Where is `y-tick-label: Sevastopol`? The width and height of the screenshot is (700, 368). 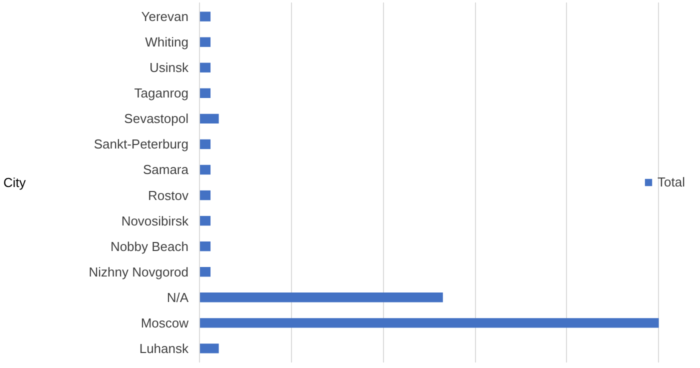 y-tick-label: Sevastopol is located at coordinates (156, 118).